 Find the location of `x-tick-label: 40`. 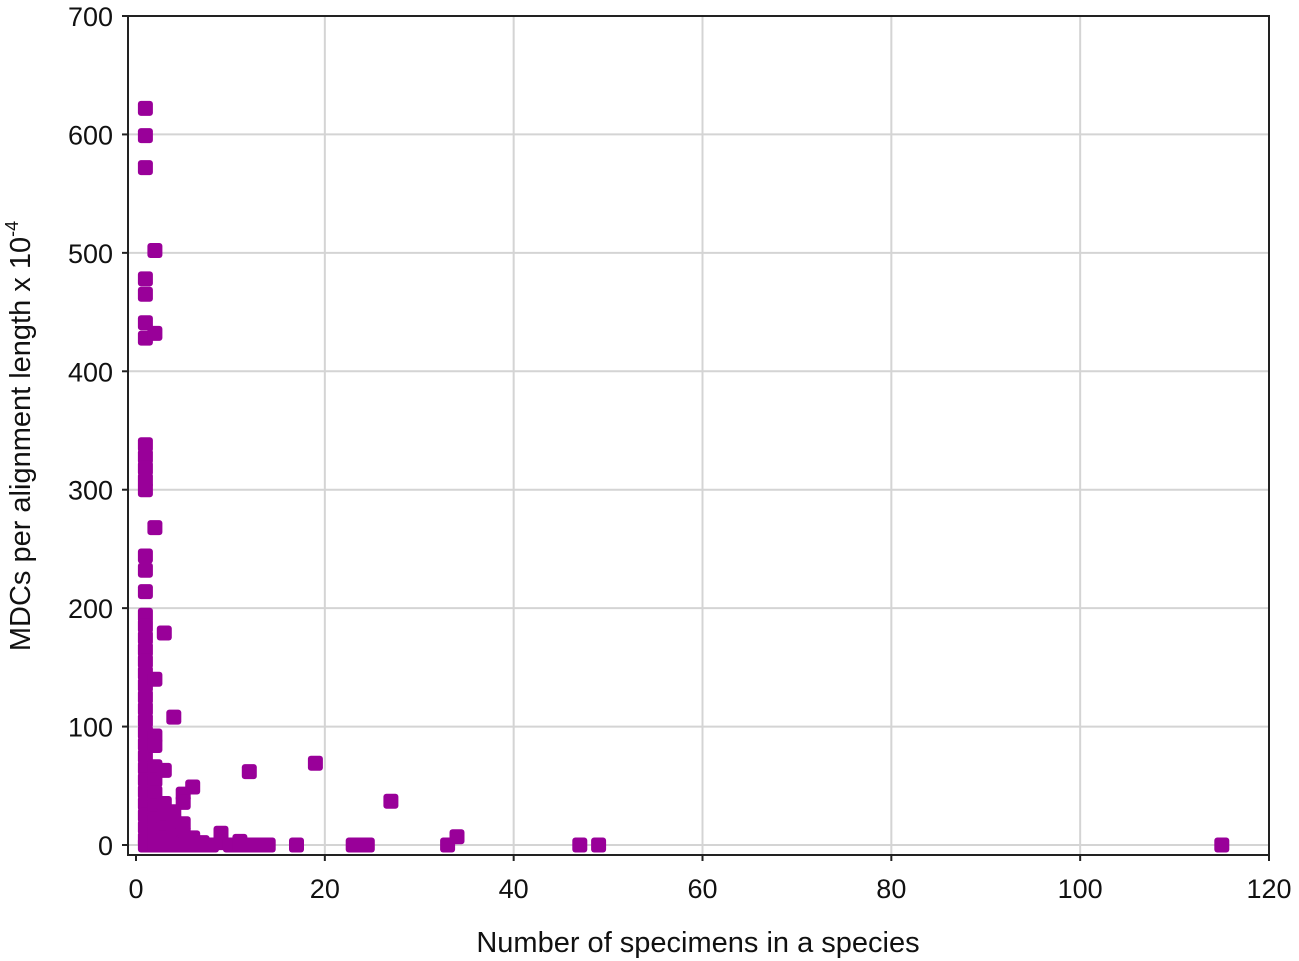

x-tick-label: 40 is located at coordinates (514, 889).